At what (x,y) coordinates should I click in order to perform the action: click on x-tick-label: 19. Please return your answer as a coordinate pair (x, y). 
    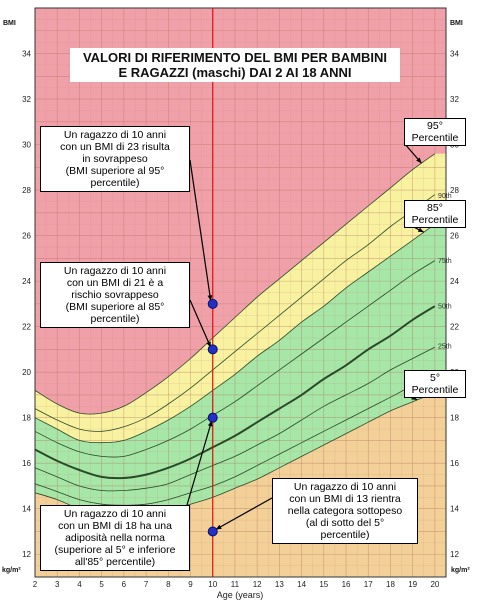
    Looking at the image, I should click on (412, 584).